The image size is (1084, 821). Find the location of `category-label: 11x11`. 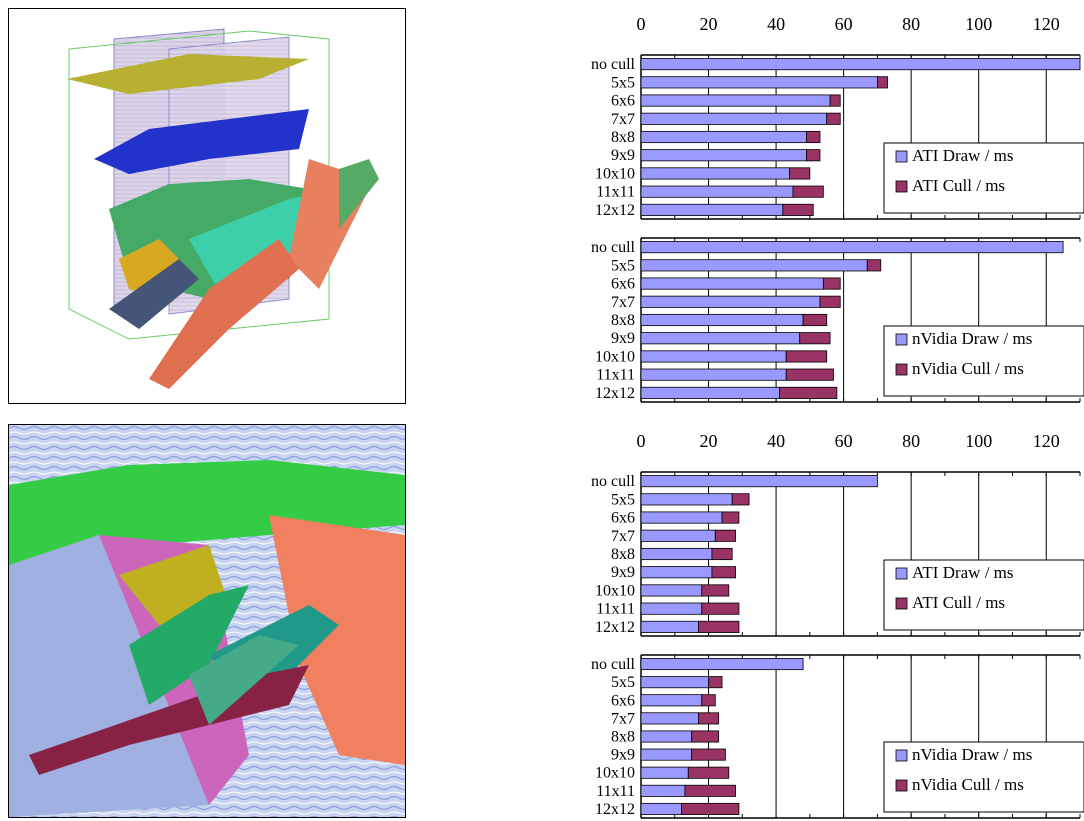

category-label: 11x11 is located at coordinates (615, 791).